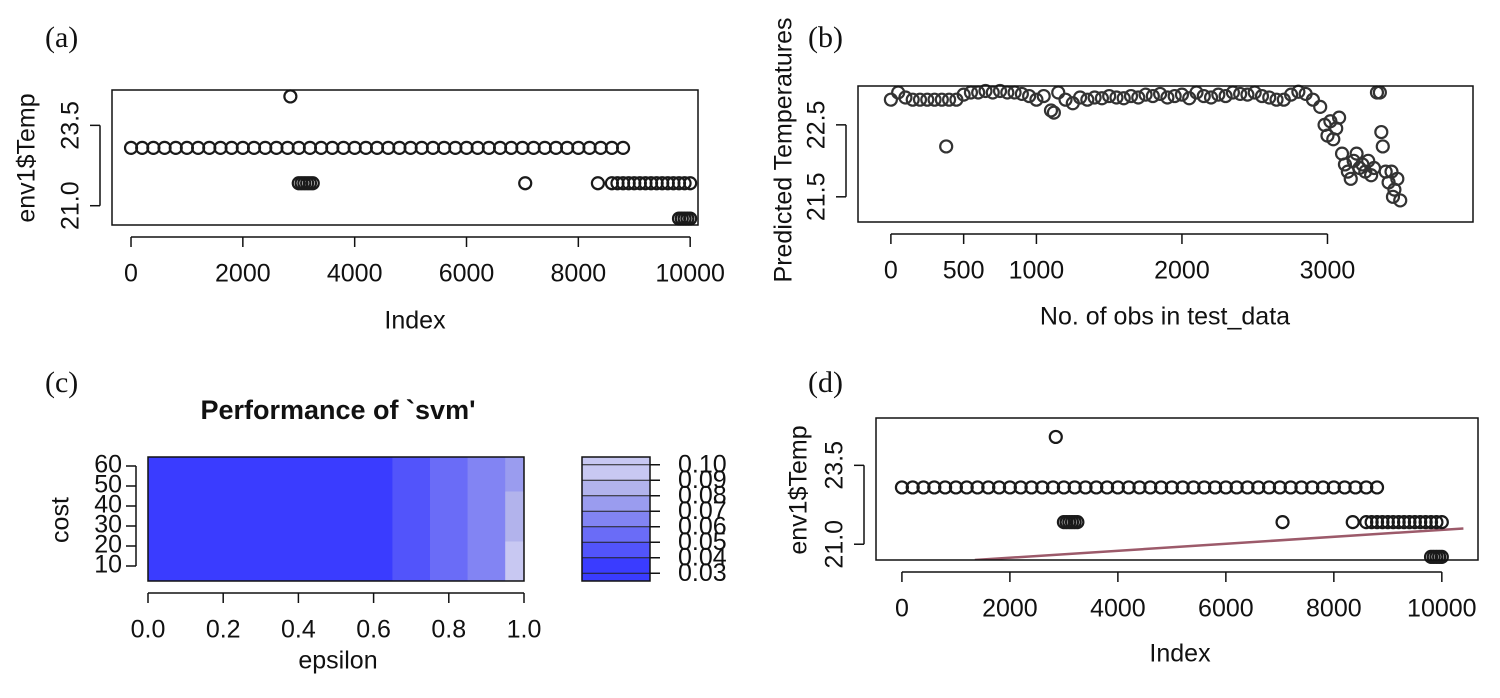 This screenshot has width=1500, height=698. What do you see at coordinates (337, 410) in the screenshot?
I see `chart-title: Performance of `svm'` at bounding box center [337, 410].